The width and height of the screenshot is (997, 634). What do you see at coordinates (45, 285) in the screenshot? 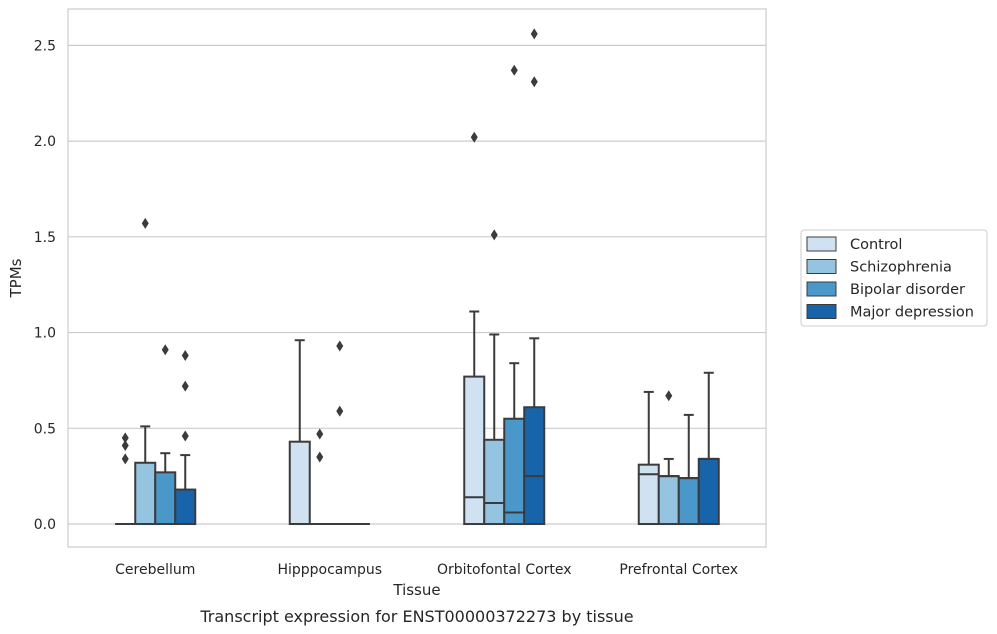
I see `y-axis-ticks: 0.0 0.5 1.0 1.5 2.0 2.5` at bounding box center [45, 285].